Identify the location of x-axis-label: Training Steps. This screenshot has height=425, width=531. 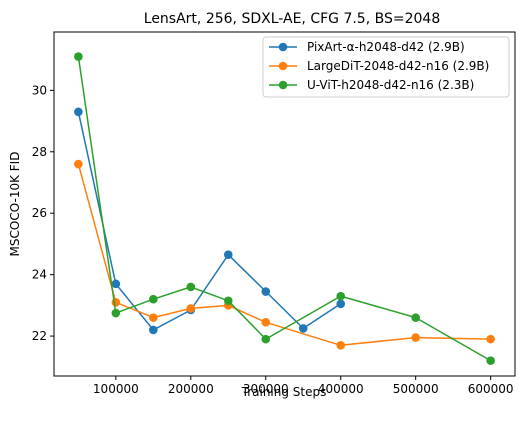
(284, 392).